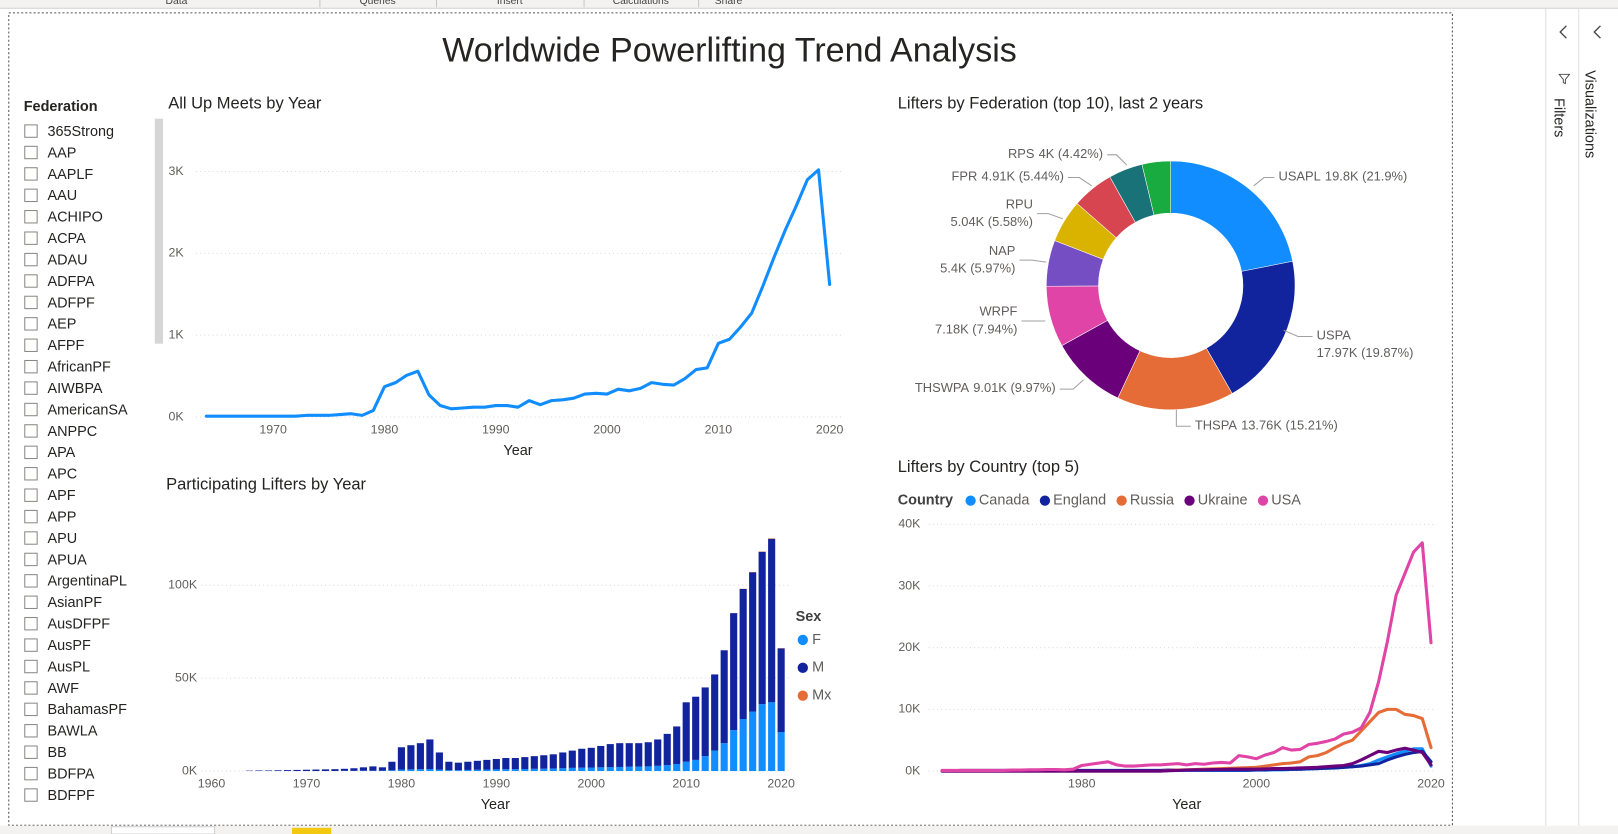 This screenshot has height=834, width=1618. Describe the element at coordinates (1005, 500) in the screenshot. I see `legend-label: Canada` at that location.